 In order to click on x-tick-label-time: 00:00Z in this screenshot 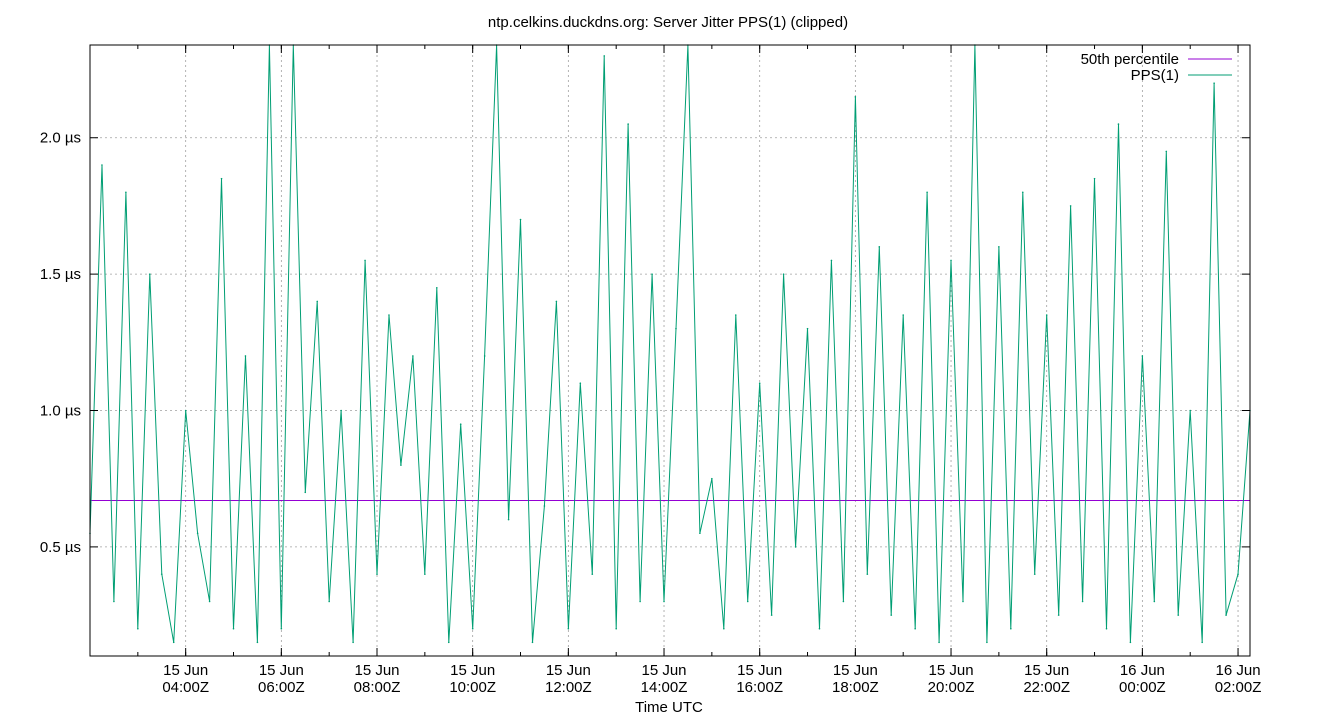, I will do `click(1142, 687)`.